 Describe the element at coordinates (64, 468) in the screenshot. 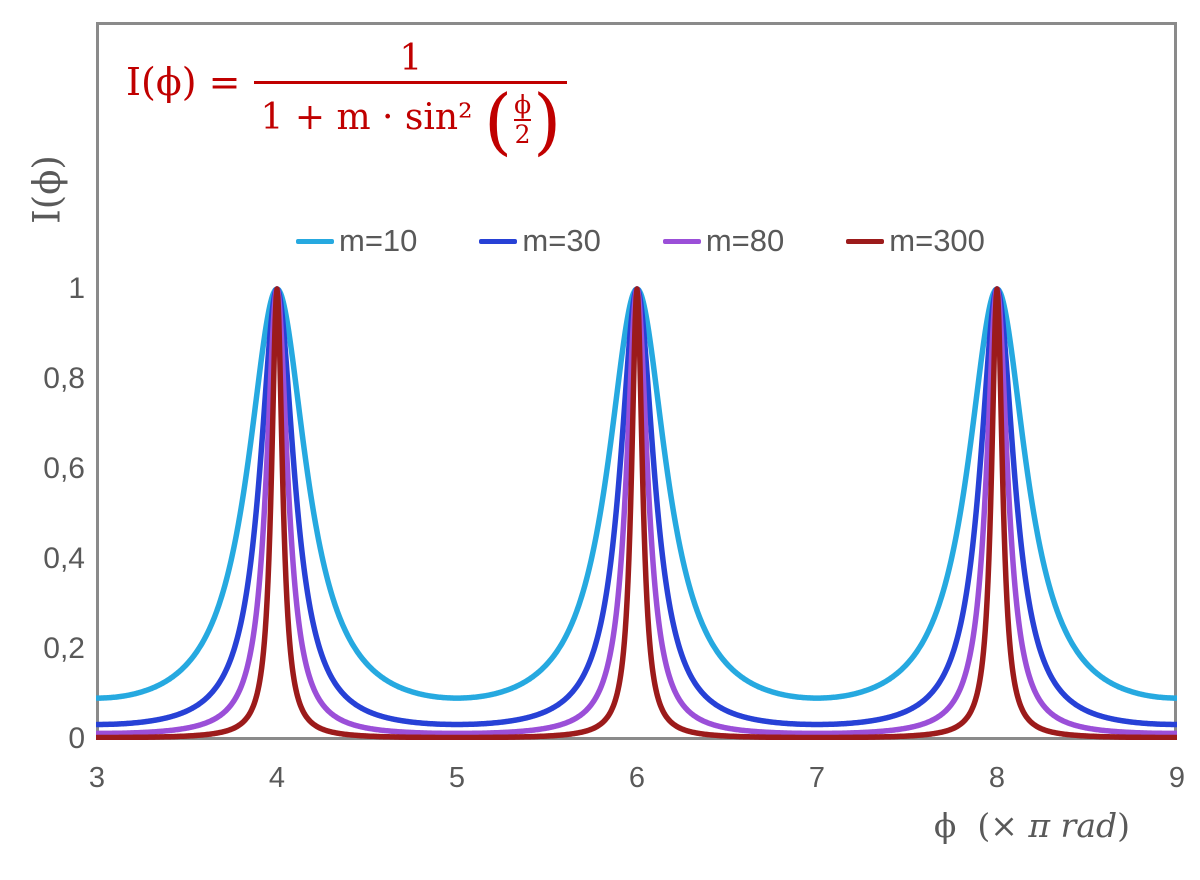

I see `y-tick-label: 0,6` at that location.